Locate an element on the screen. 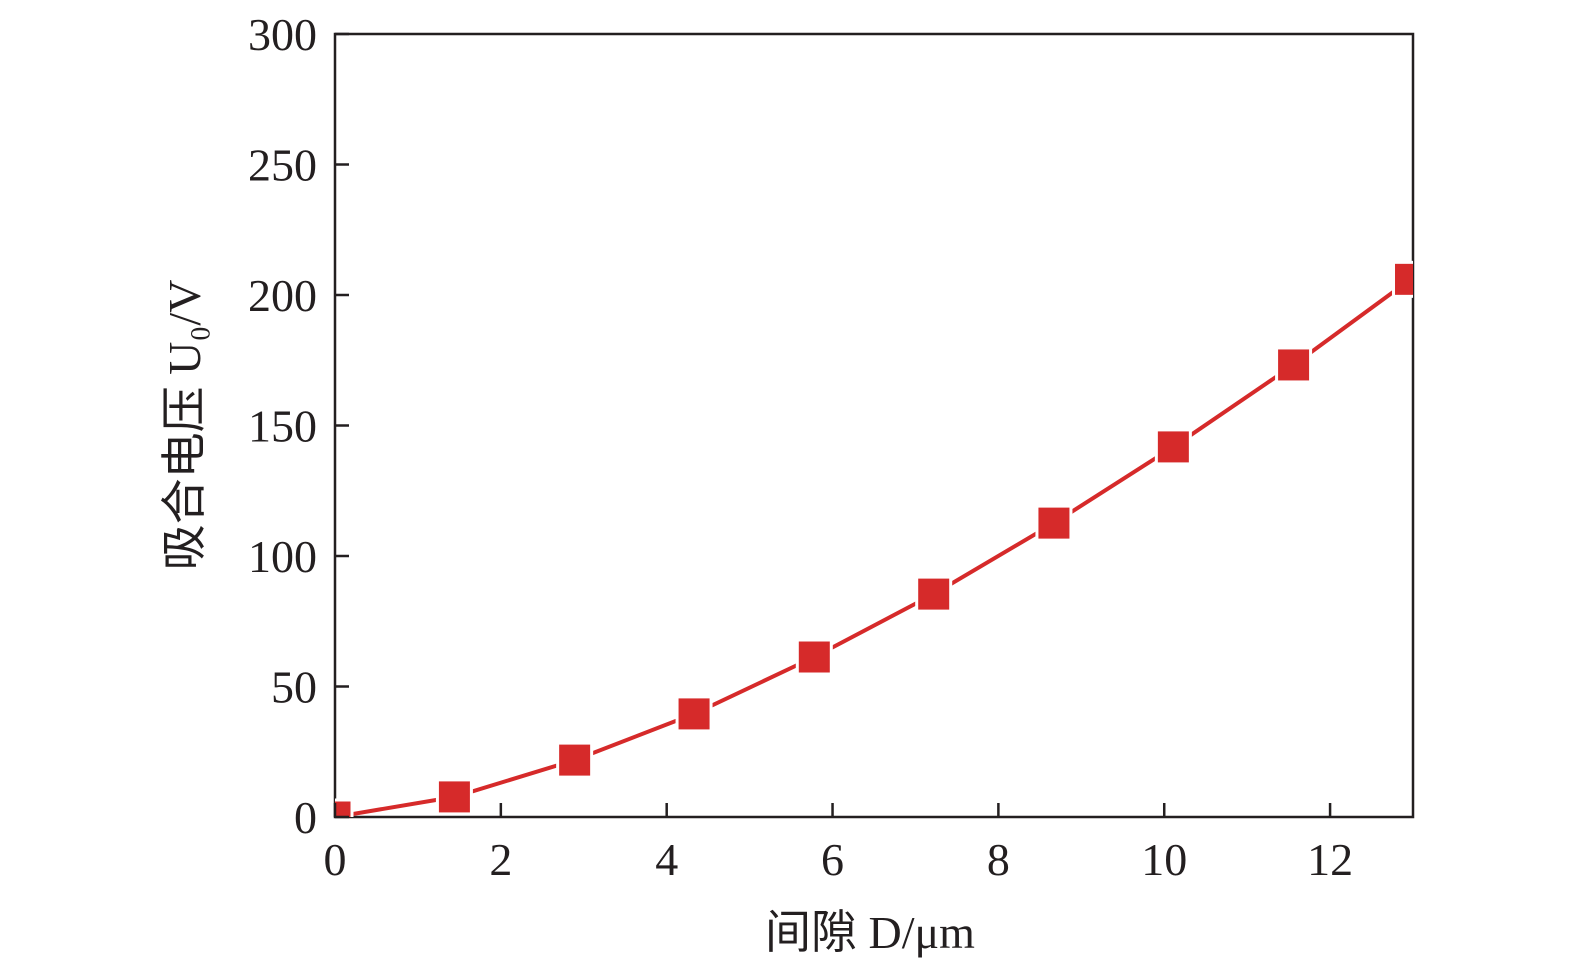  x-tick-label: 12 is located at coordinates (1330, 859).